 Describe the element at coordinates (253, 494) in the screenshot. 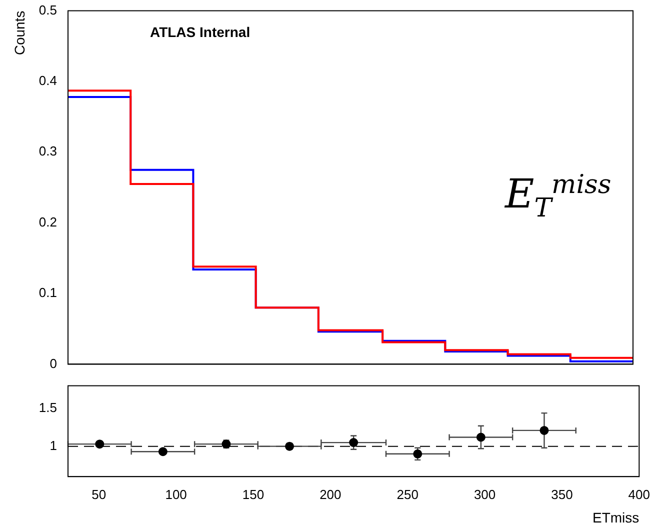

I see `x-tick-label: 150` at that location.